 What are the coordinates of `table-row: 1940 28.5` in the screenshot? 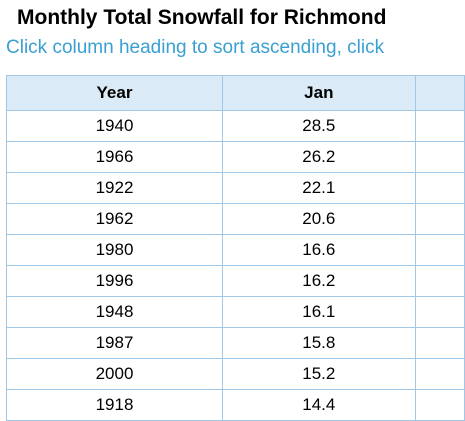 It's located at (235, 126).